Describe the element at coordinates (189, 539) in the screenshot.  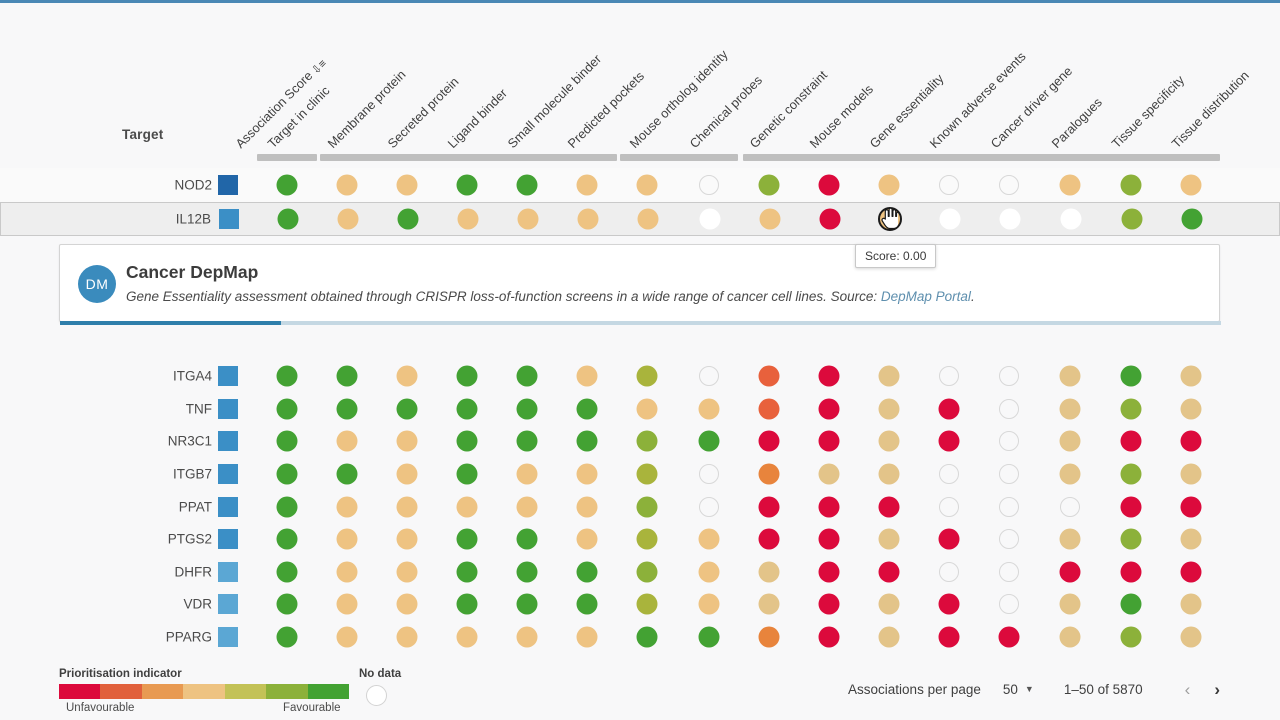
I see `target-symbol: PTGS2` at that location.